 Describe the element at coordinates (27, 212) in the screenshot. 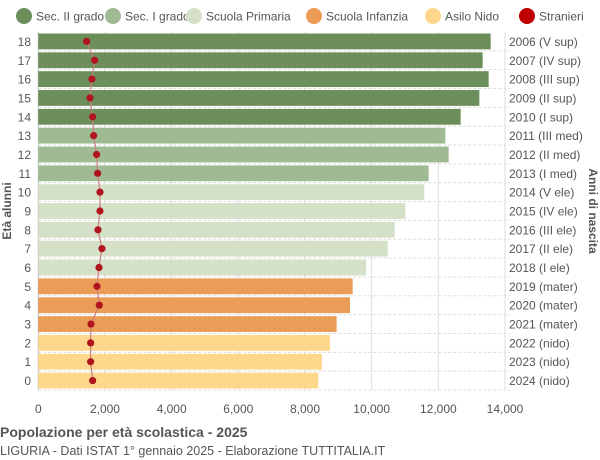

I see `age-label: 9` at that location.